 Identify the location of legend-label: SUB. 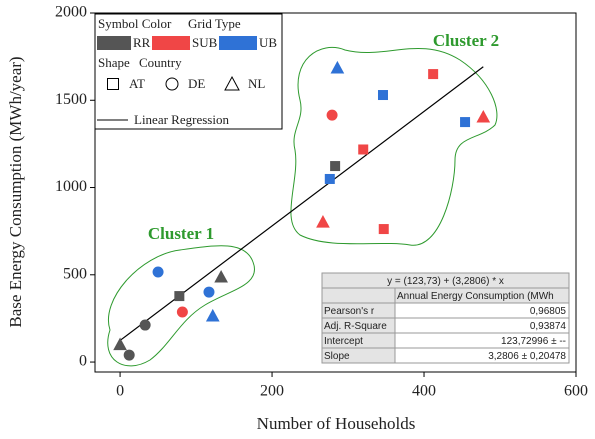
(205, 42).